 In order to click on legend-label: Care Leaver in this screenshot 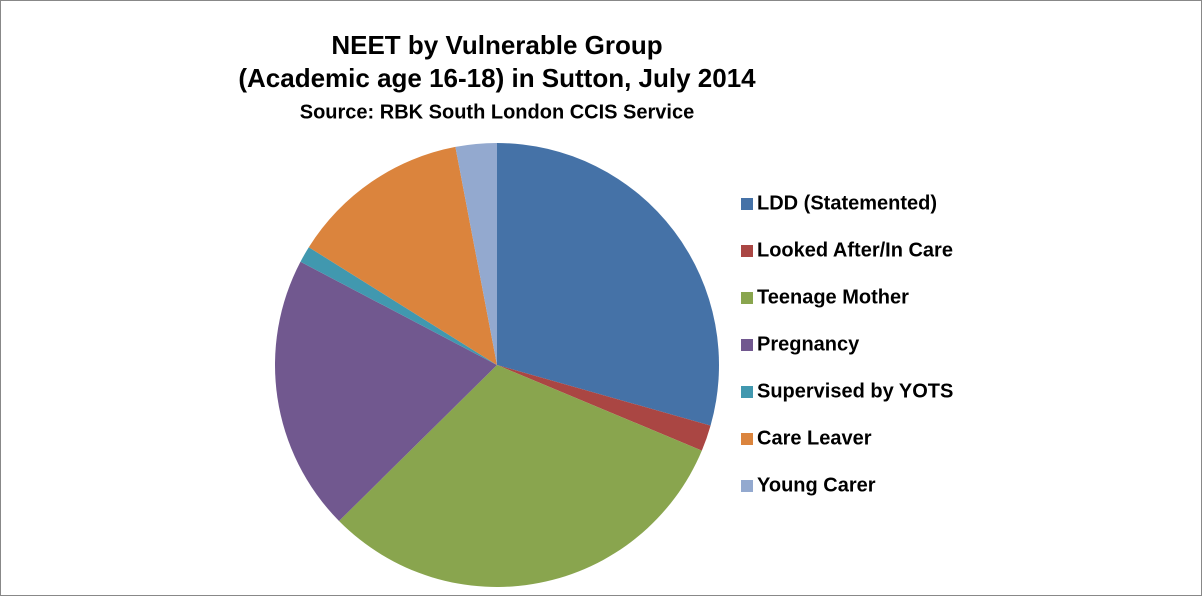, I will do `click(814, 438)`.